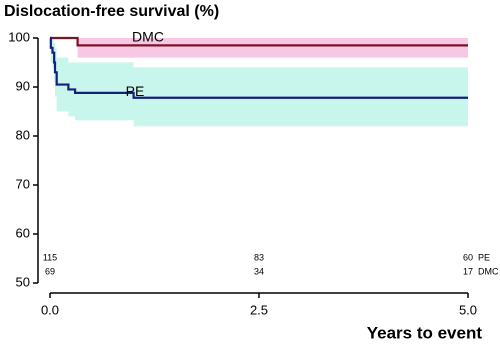  What do you see at coordinates (259, 257) in the screenshot?
I see `at-risk-count: 83` at bounding box center [259, 257].